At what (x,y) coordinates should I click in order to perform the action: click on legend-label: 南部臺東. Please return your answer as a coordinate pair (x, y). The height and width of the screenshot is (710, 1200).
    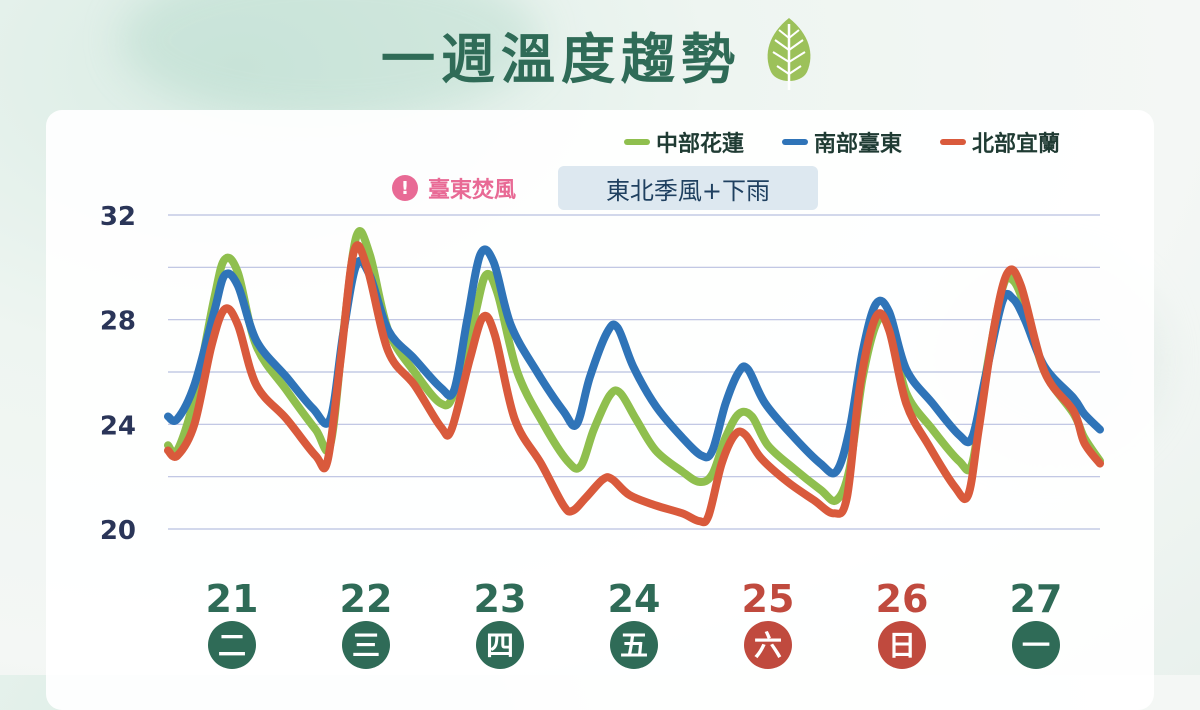
    Looking at the image, I should click on (857, 144).